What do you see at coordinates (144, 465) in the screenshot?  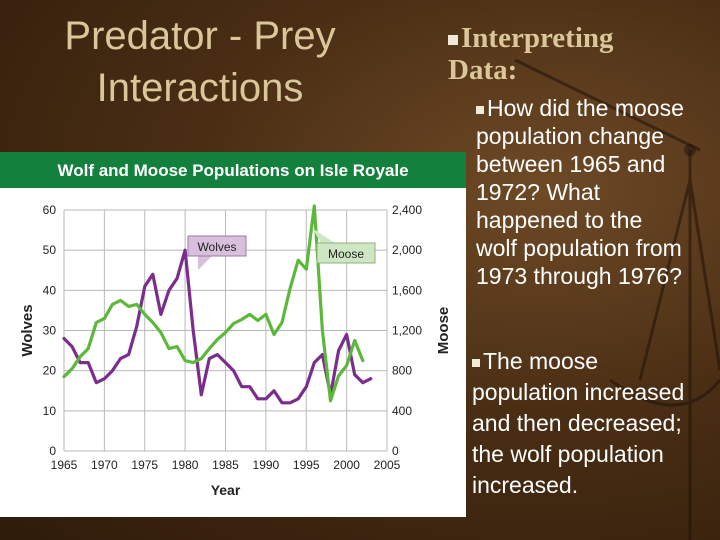 I see `x-tick-label: 1975` at bounding box center [144, 465].